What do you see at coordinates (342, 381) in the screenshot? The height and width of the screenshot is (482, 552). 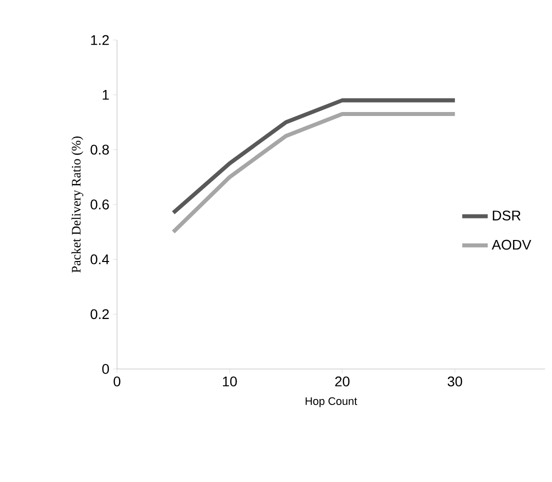 I see `x-tick-label: 20` at bounding box center [342, 381].